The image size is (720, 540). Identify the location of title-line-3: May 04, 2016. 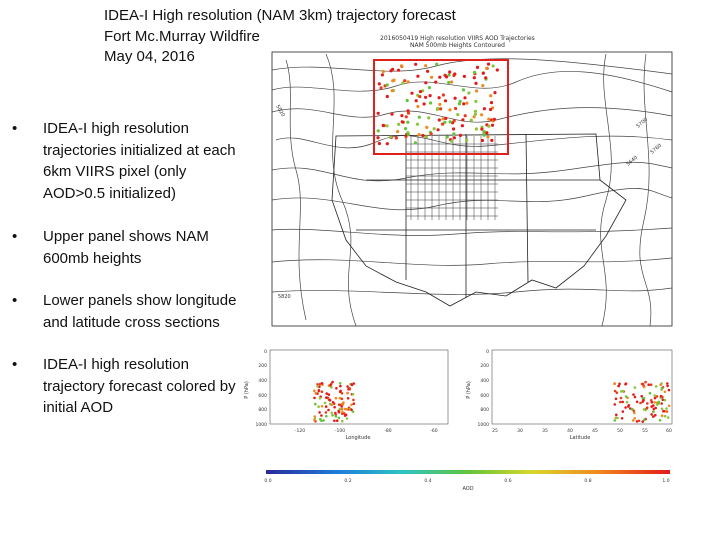
(149, 56).